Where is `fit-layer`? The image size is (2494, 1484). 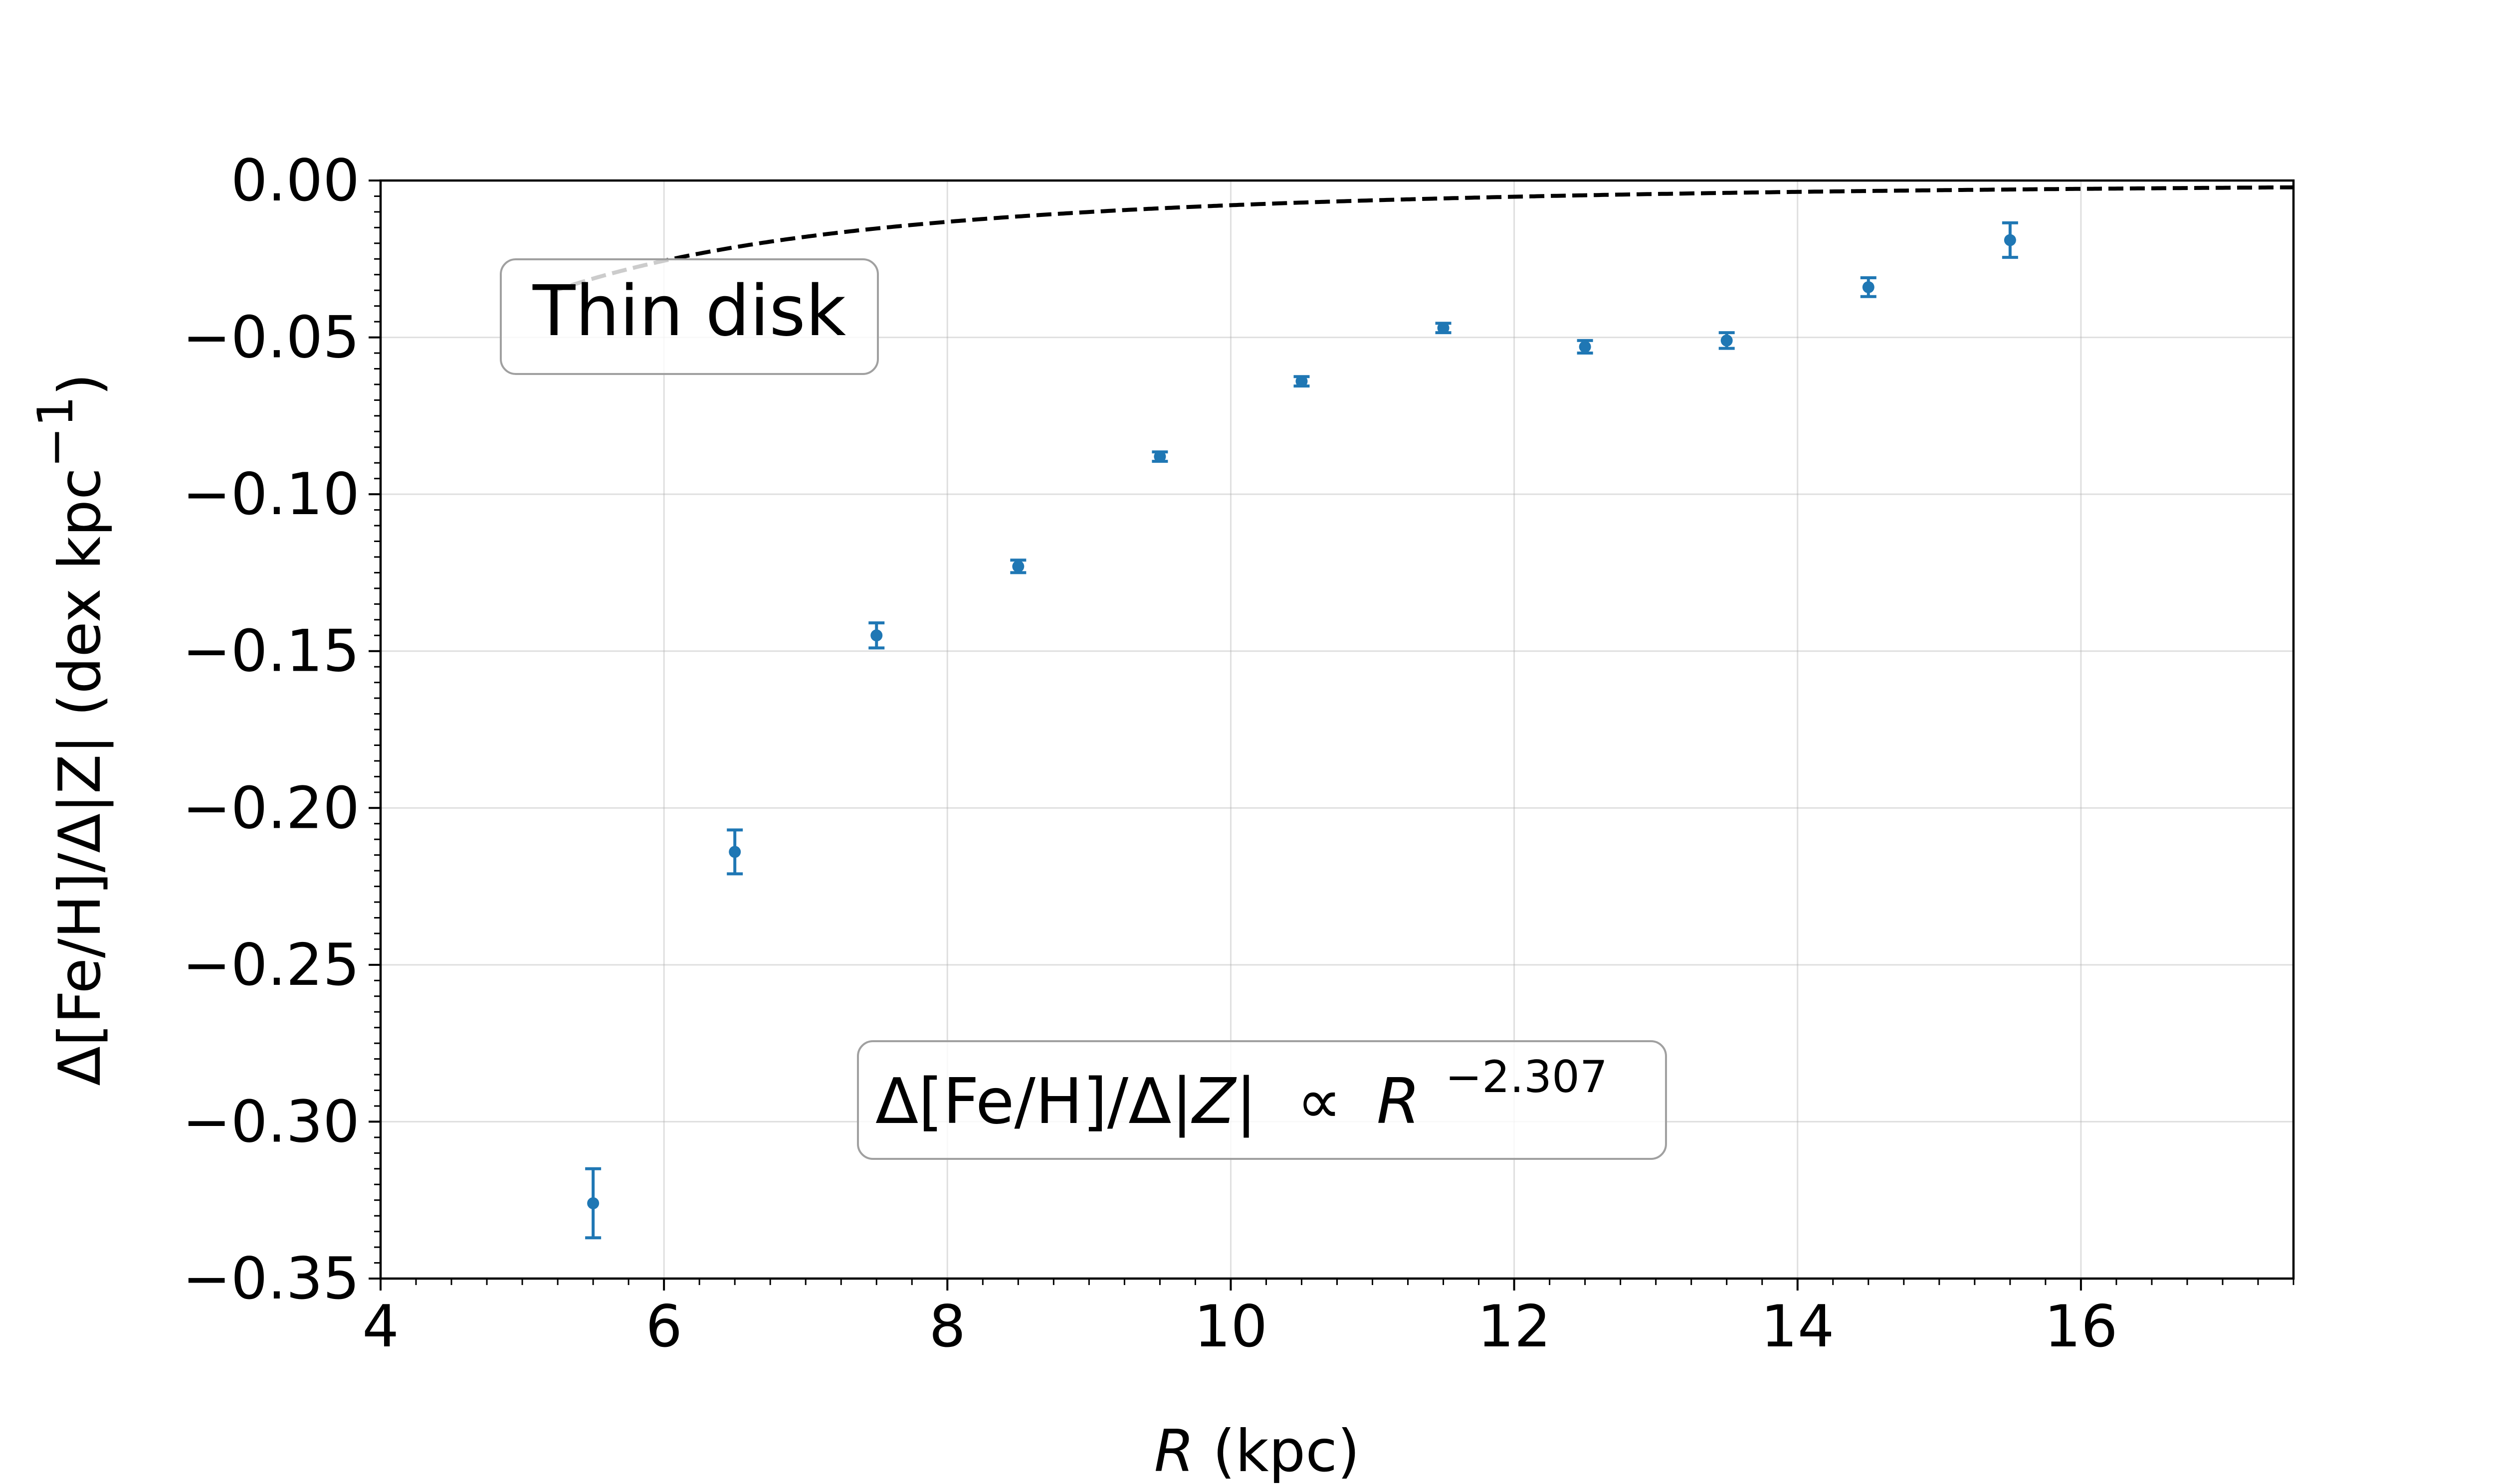
fit-layer is located at coordinates (1422, 239).